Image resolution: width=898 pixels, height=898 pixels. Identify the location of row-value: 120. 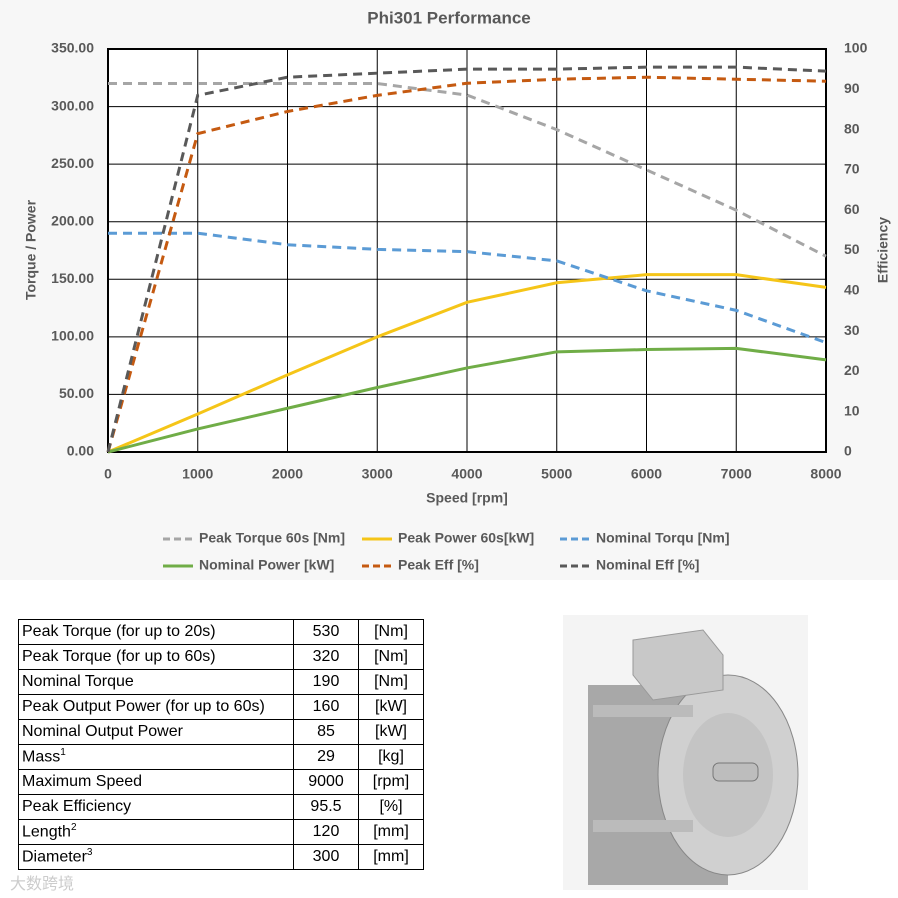
(326, 832).